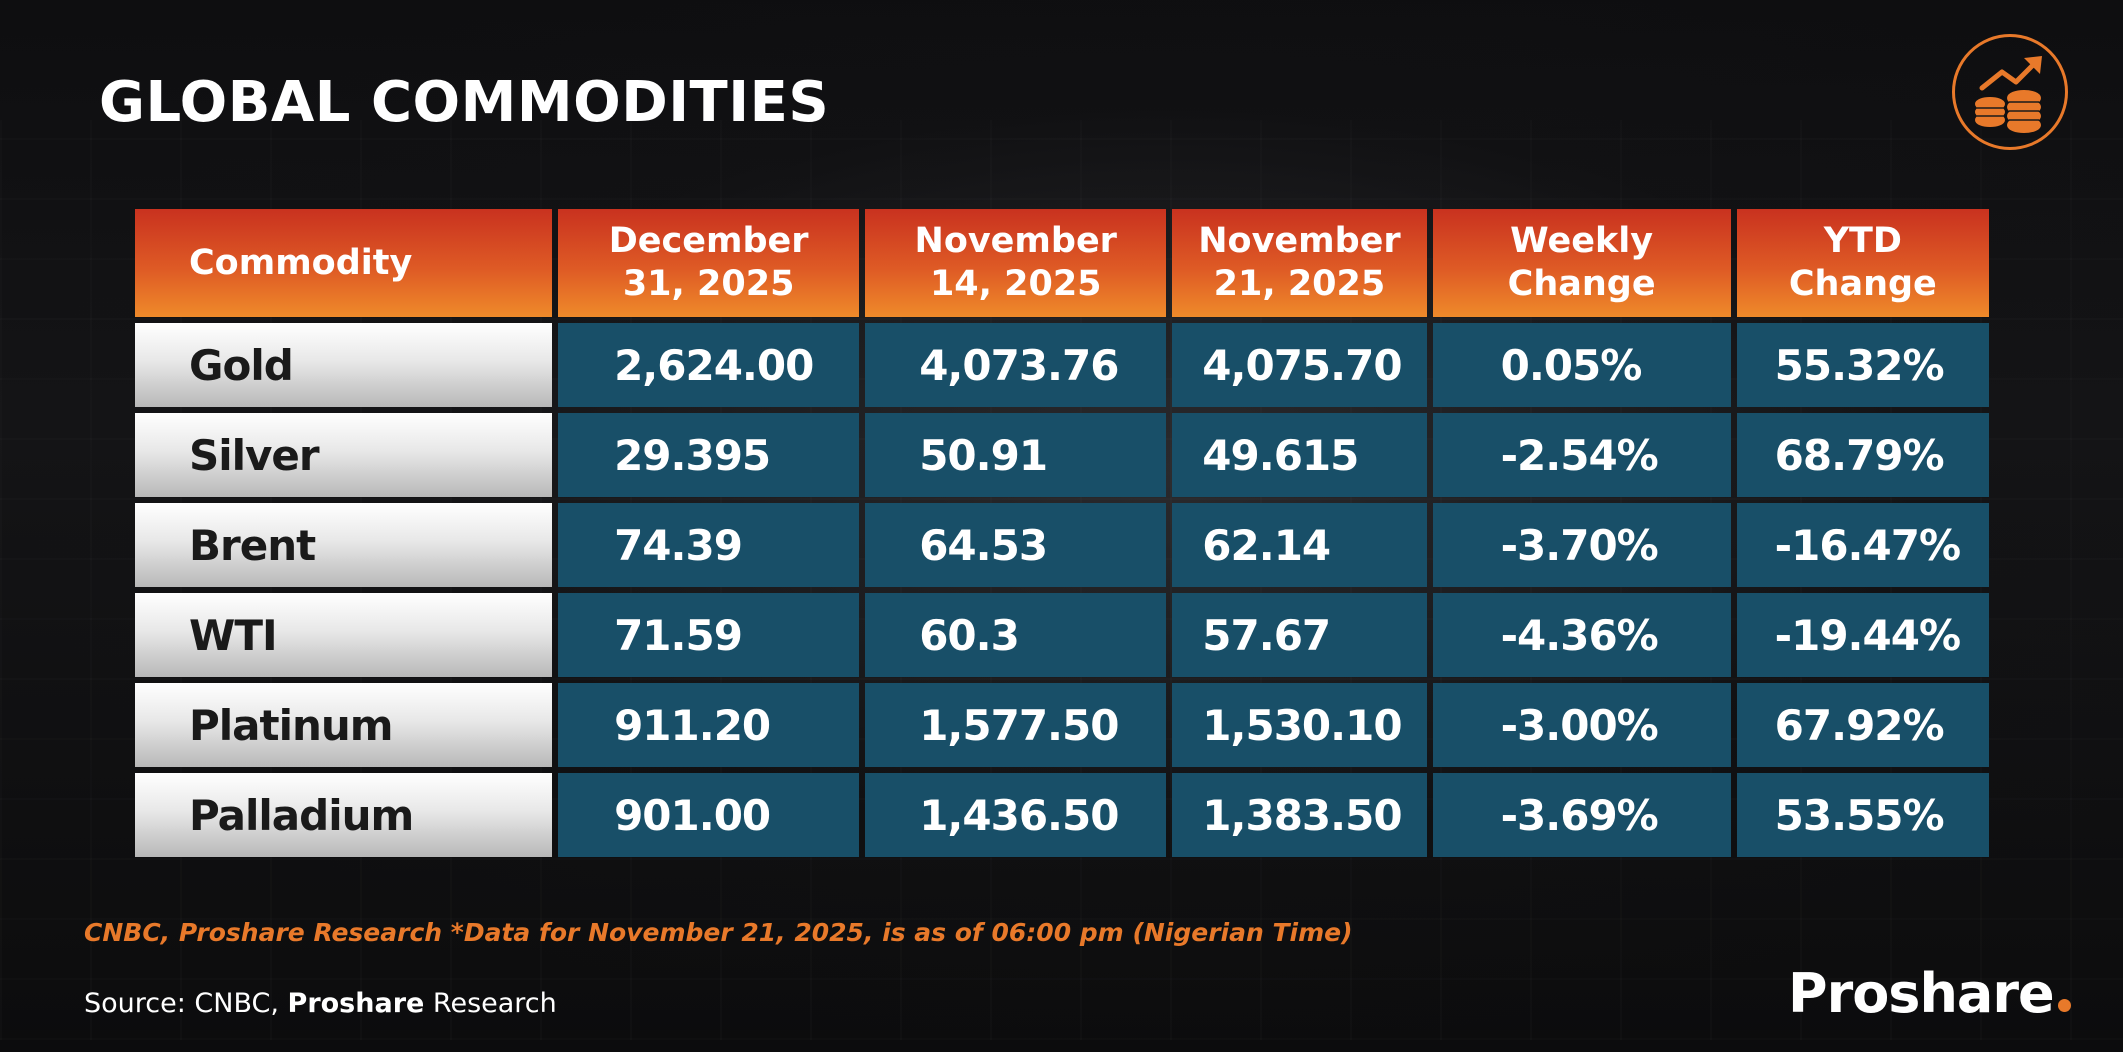 The width and height of the screenshot is (2123, 1052). What do you see at coordinates (344, 263) in the screenshot?
I see `column-header-commodity: Commodity` at bounding box center [344, 263].